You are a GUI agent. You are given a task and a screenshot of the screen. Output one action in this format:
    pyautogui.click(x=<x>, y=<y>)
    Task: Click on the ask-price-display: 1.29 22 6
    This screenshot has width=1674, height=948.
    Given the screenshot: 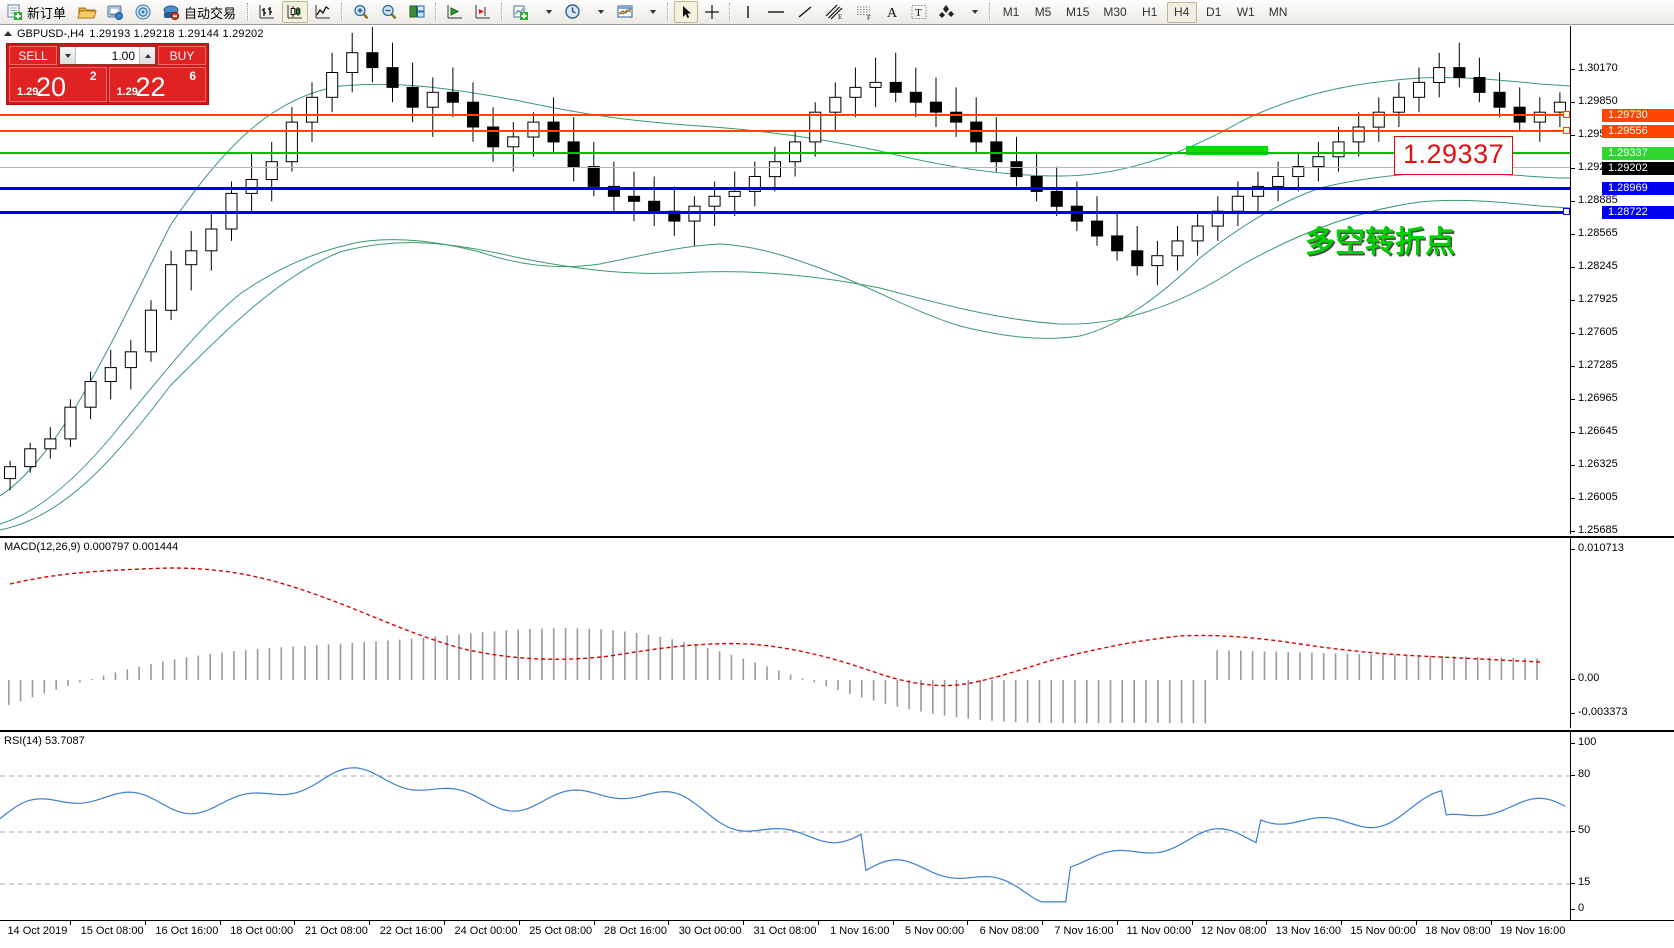 What is the action you would take?
    pyautogui.click(x=157, y=84)
    